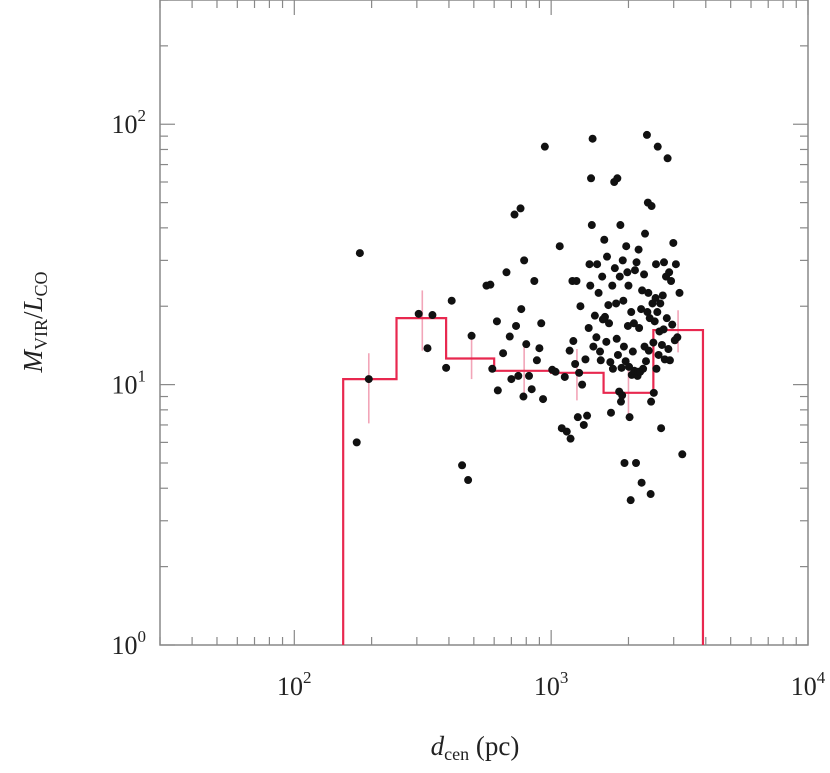  I want to click on x-tick-label: 10², so click(294, 684).